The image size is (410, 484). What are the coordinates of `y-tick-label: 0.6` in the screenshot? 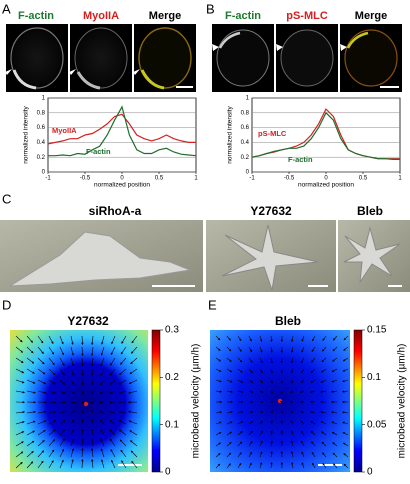 It's located at (245, 128).